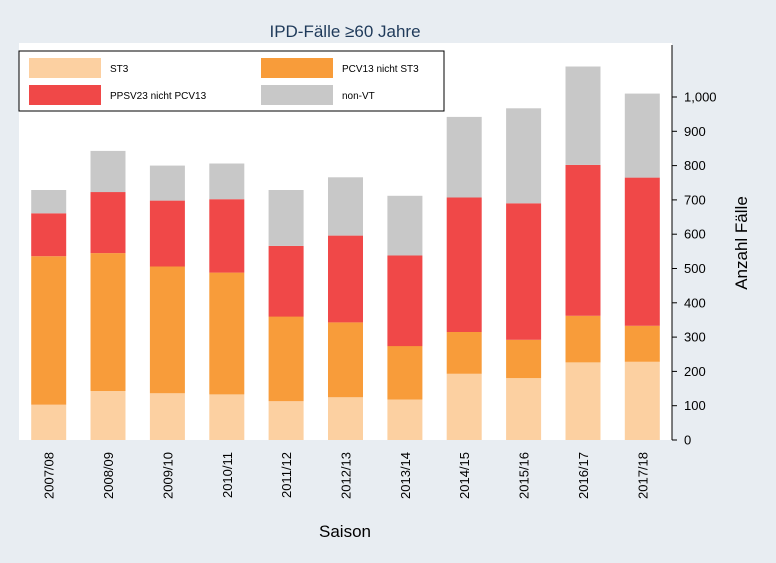 The image size is (776, 563). I want to click on x-tick-label: 2010/11, so click(227, 475).